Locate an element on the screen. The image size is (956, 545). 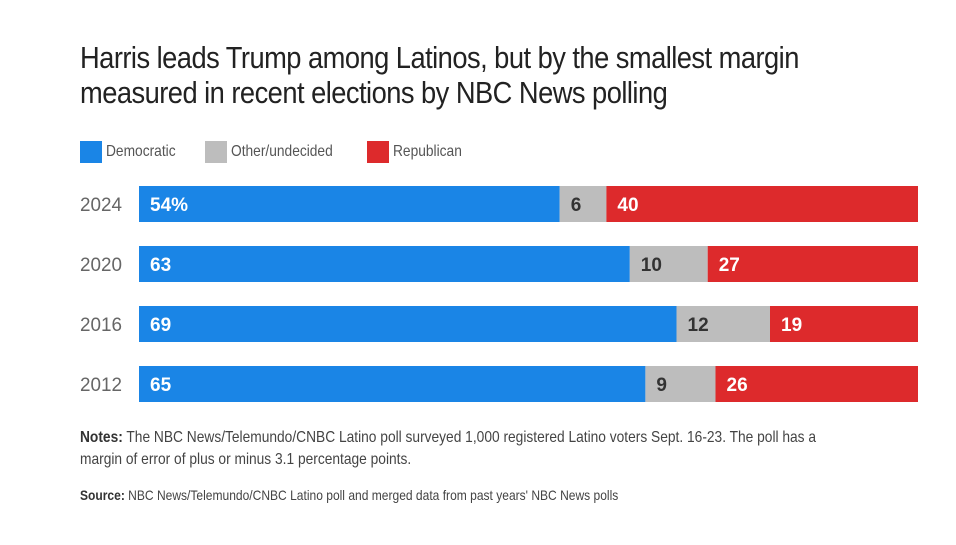
data-label-other-2020: 10 is located at coordinates (651, 265).